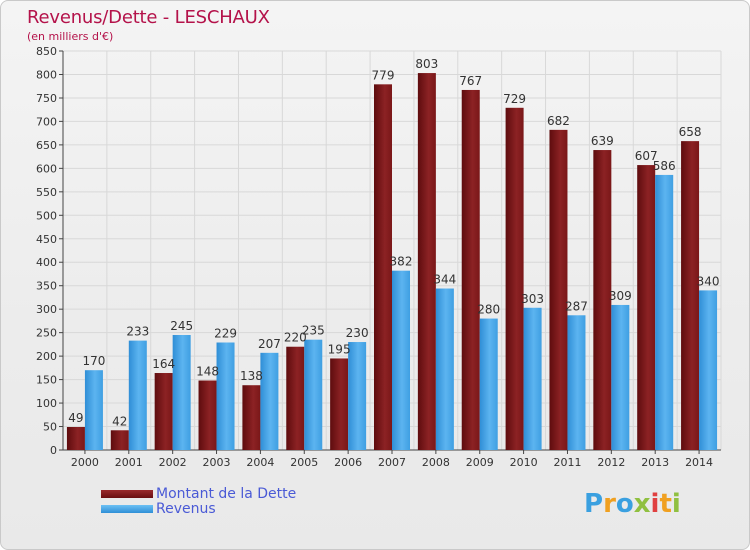 This screenshot has height=550, width=750. I want to click on x-tick-label: 2009, so click(480, 462).